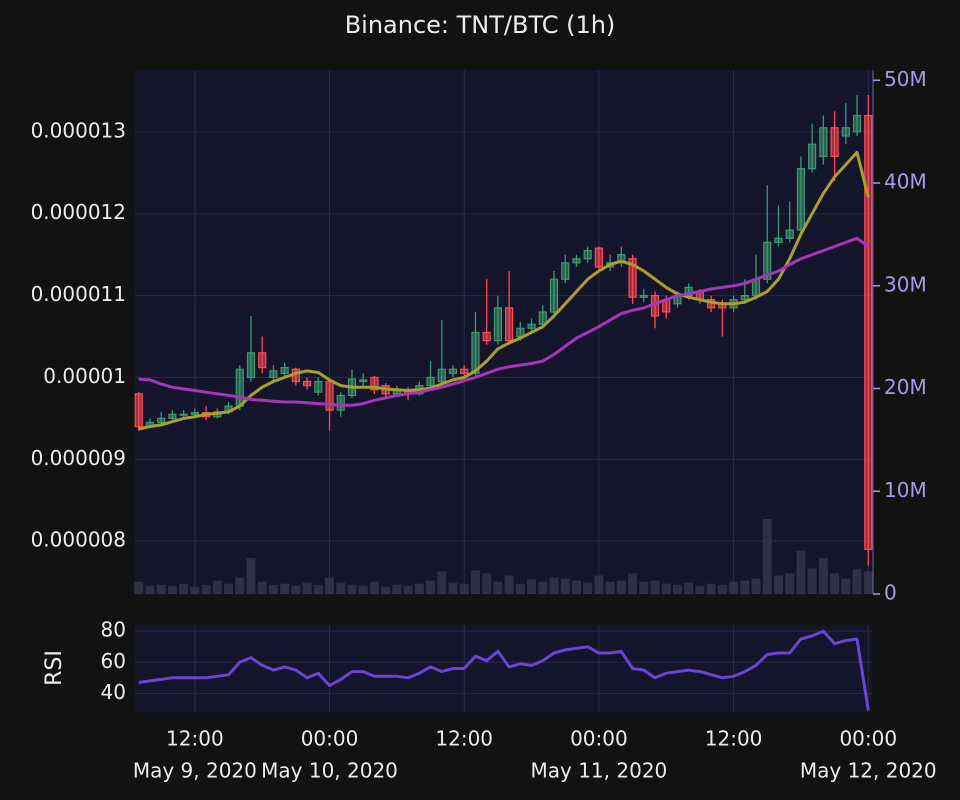 The height and width of the screenshot is (800, 960). Describe the element at coordinates (599, 771) in the screenshot. I see `x-date-label: May 11, 2020` at that location.